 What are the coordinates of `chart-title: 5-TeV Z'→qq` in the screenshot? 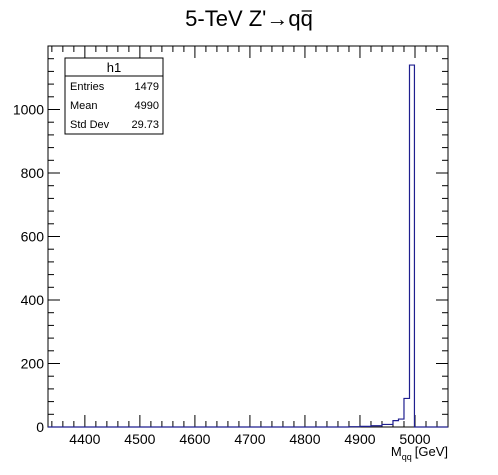 It's located at (249, 18).